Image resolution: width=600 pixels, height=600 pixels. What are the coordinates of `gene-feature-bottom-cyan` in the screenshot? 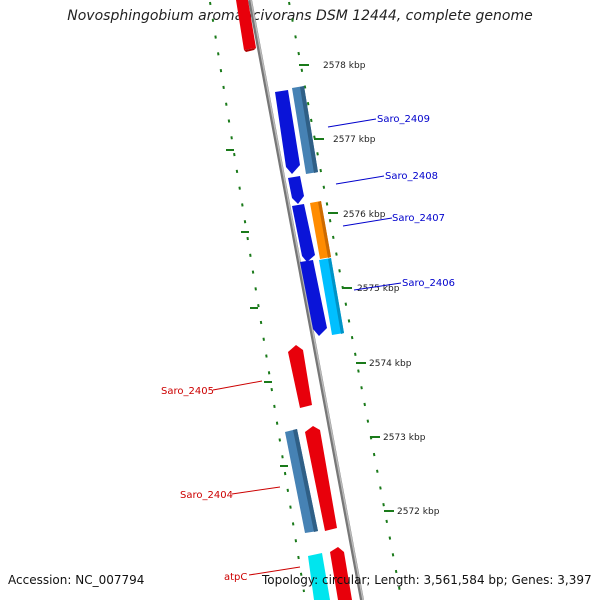 It's located at (319, 576).